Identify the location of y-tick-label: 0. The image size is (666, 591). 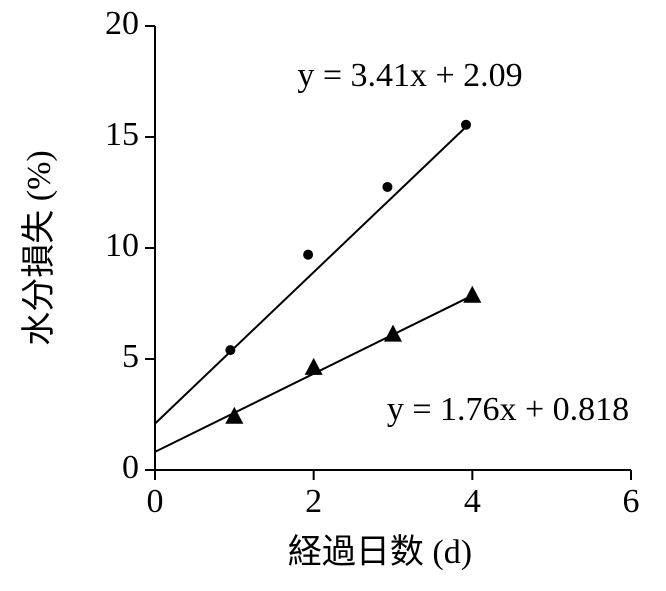
(130, 467).